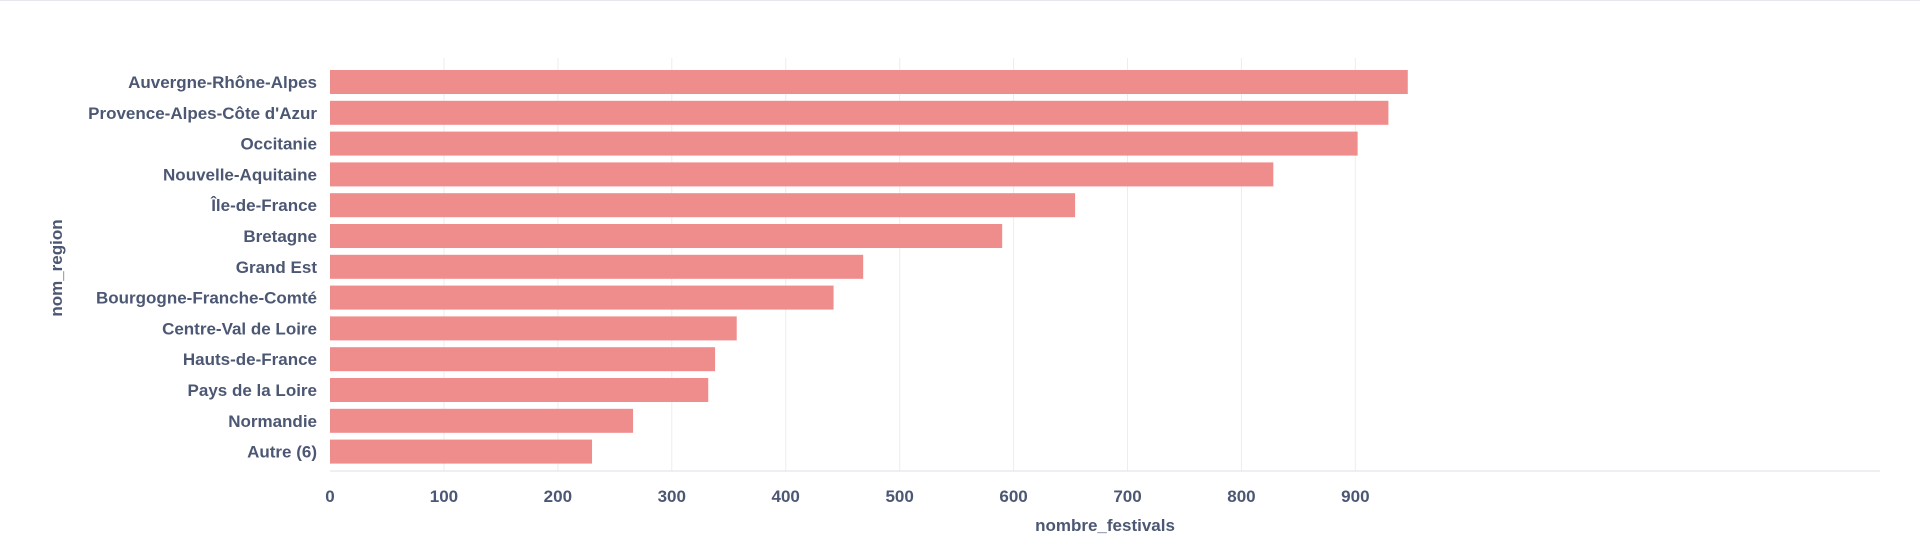 This screenshot has width=1920, height=558. I want to click on x-tick-label: 200, so click(558, 496).